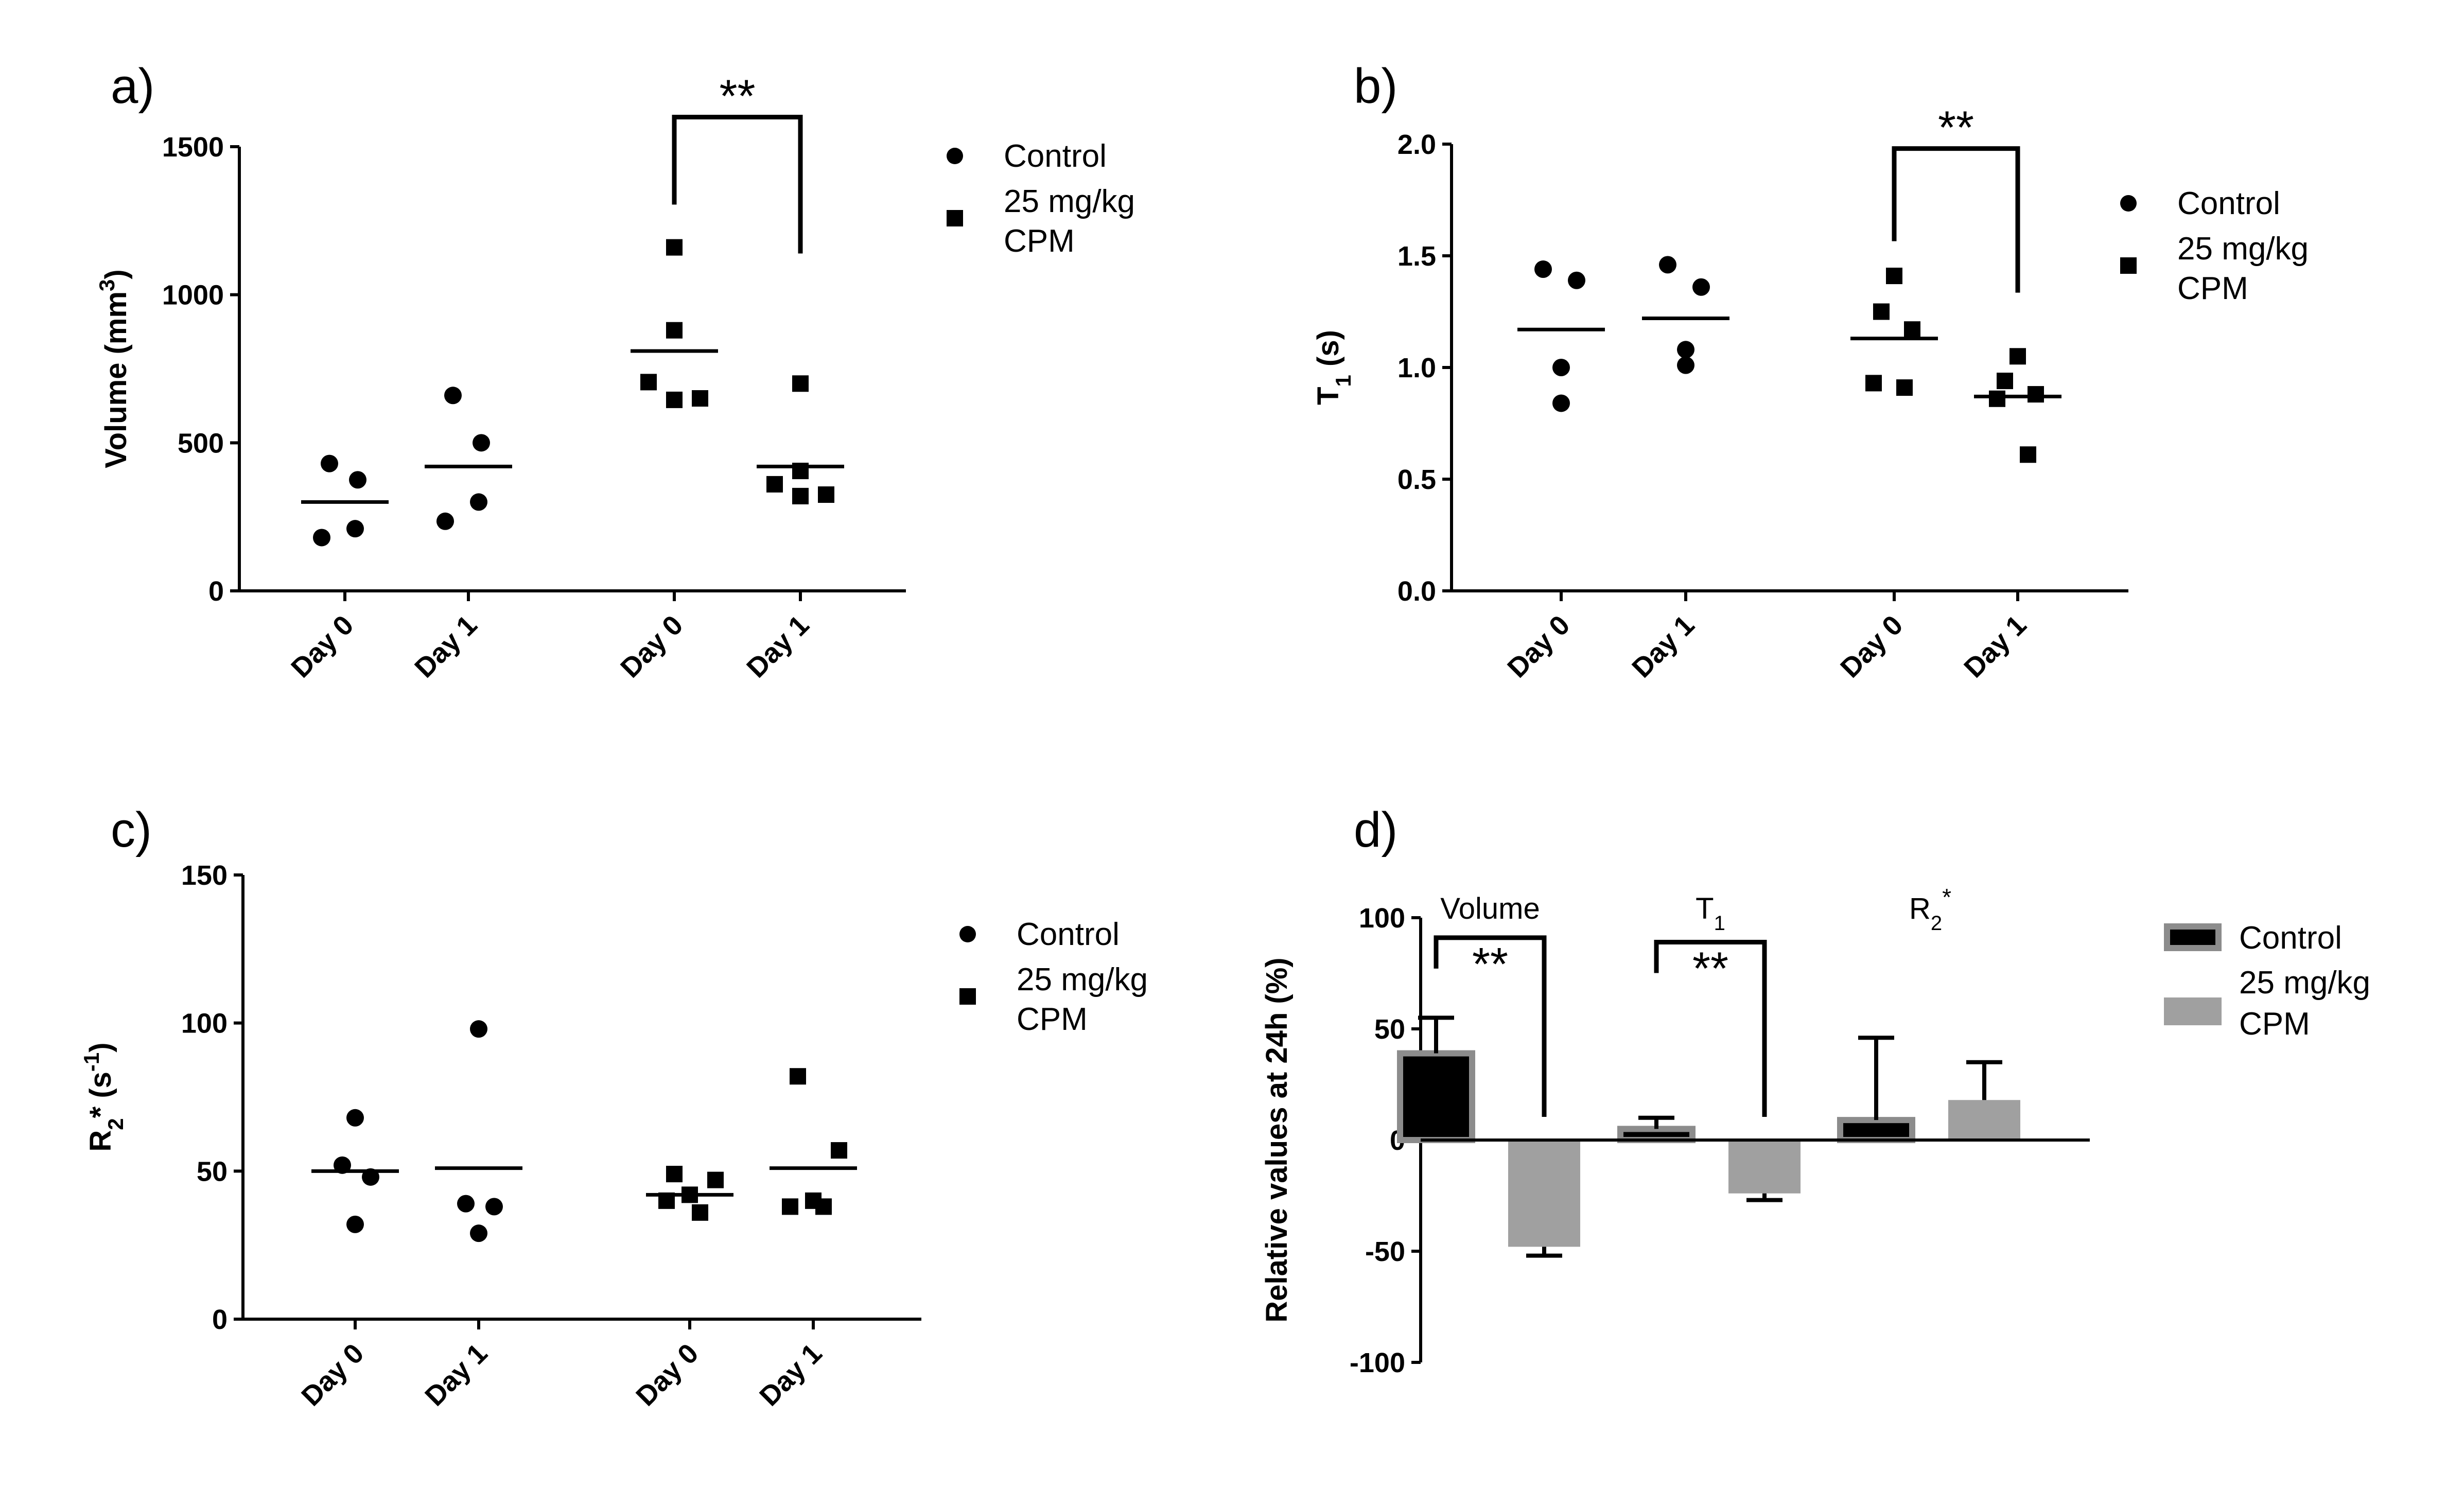 Image resolution: width=2464 pixels, height=1489 pixels. Describe the element at coordinates (115, 1124) in the screenshot. I see `y-axis-title-sub: 2` at that location.